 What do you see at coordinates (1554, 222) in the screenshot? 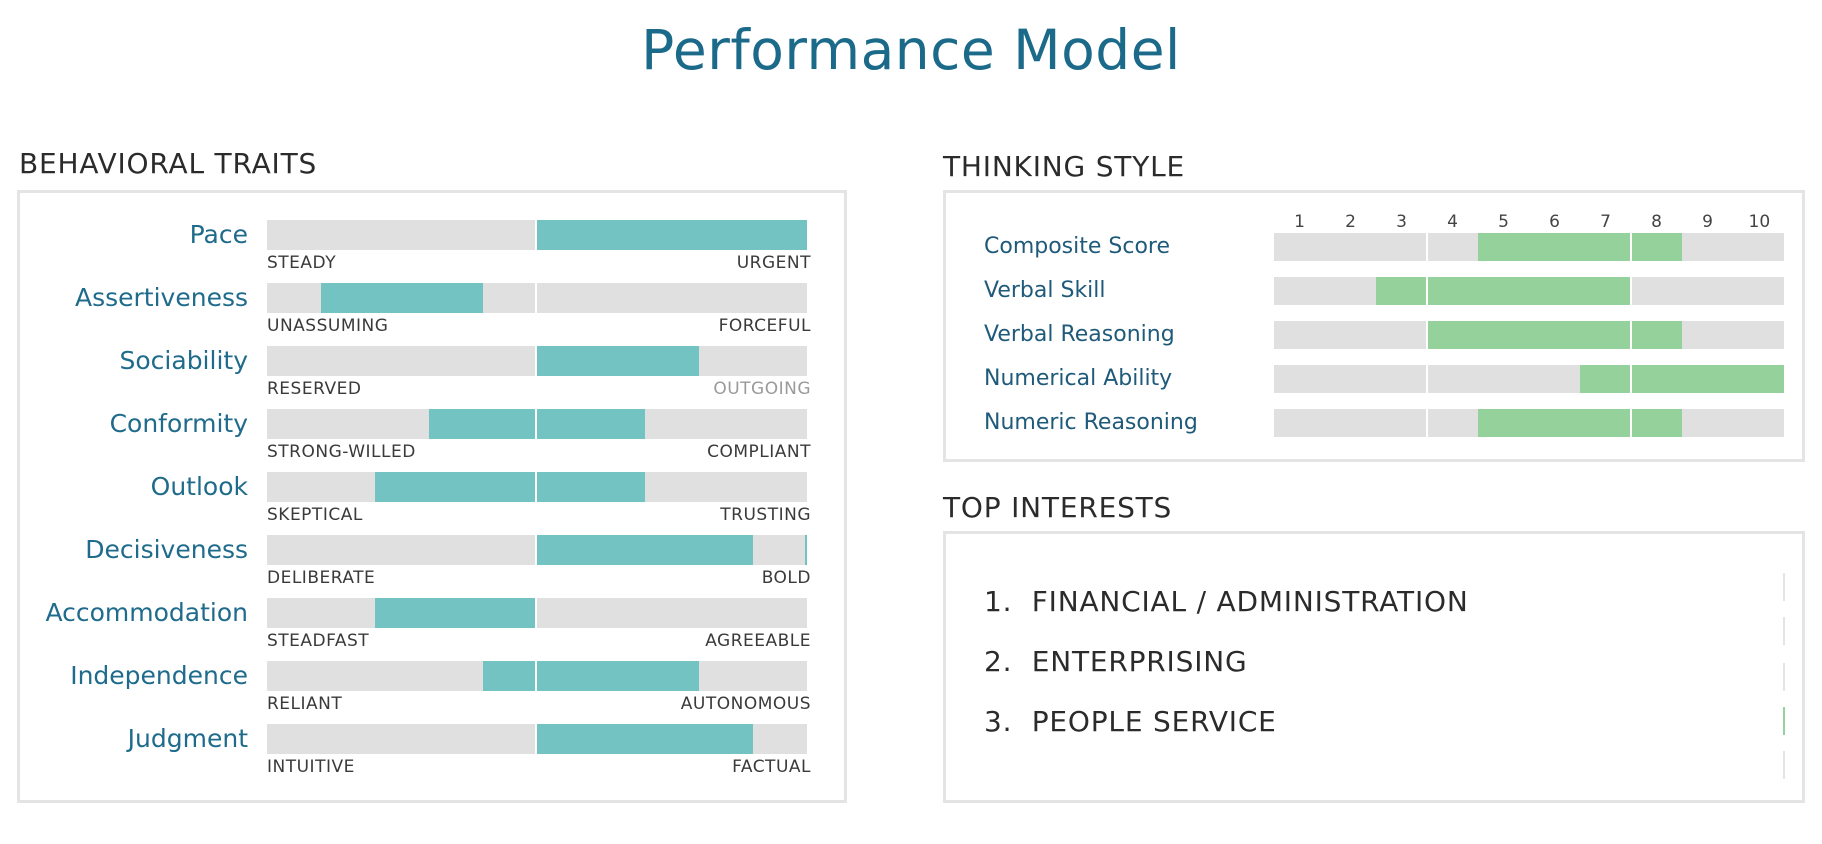
I see `scale-number-6: 6` at bounding box center [1554, 222].